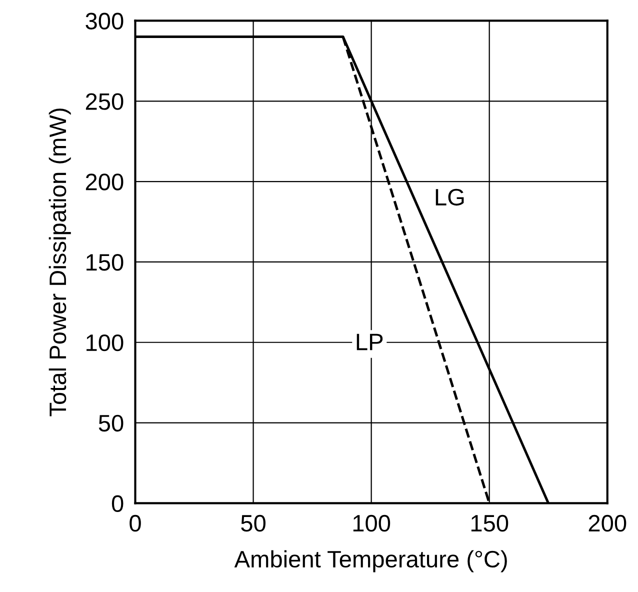 This screenshot has height=592, width=638. I want to click on x-tick-label: 150, so click(489, 523).